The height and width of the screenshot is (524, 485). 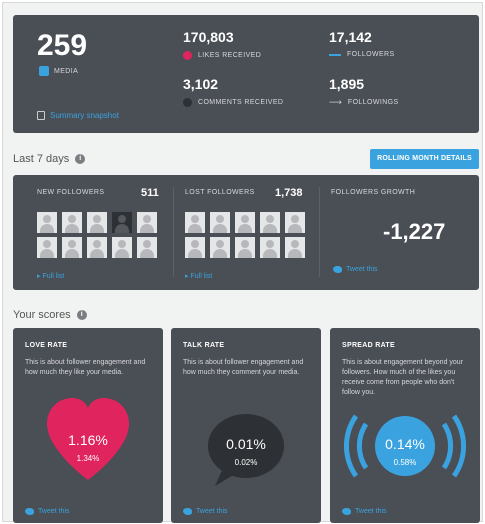 What do you see at coordinates (187, 102) in the screenshot?
I see `comment-icon` at bounding box center [187, 102].